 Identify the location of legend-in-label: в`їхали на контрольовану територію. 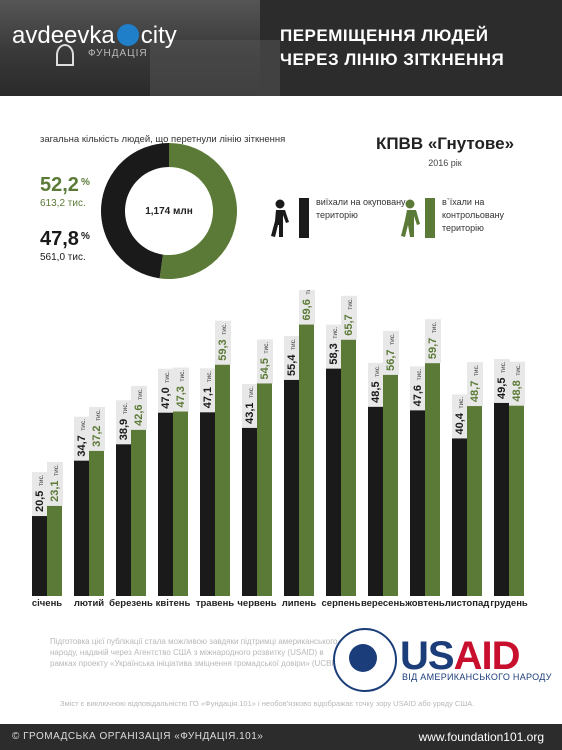
(473, 215).